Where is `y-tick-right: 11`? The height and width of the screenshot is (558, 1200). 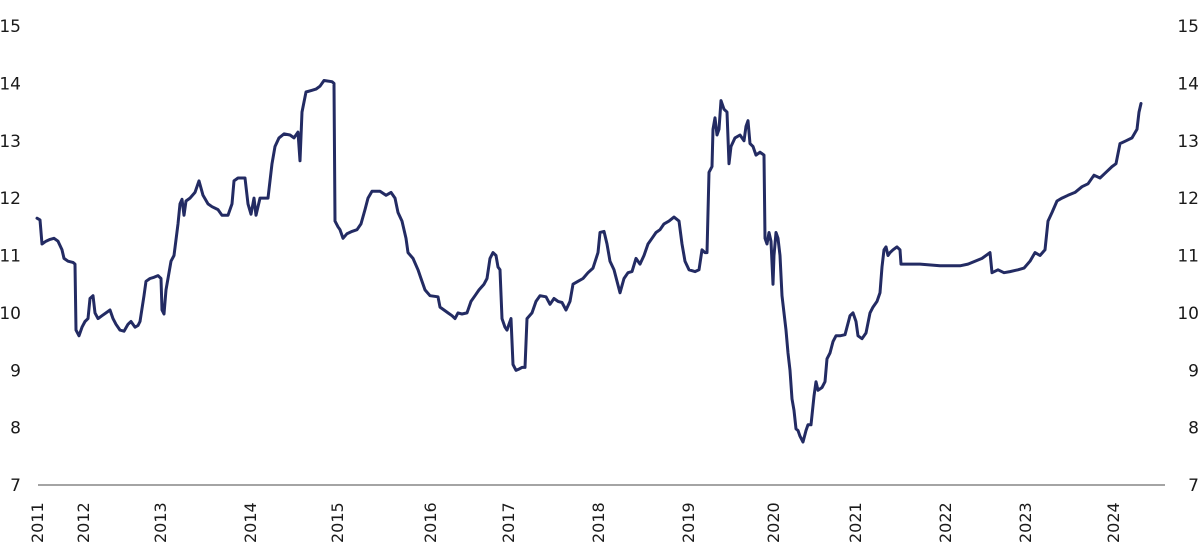 y-tick-right: 11 is located at coordinates (1188, 257).